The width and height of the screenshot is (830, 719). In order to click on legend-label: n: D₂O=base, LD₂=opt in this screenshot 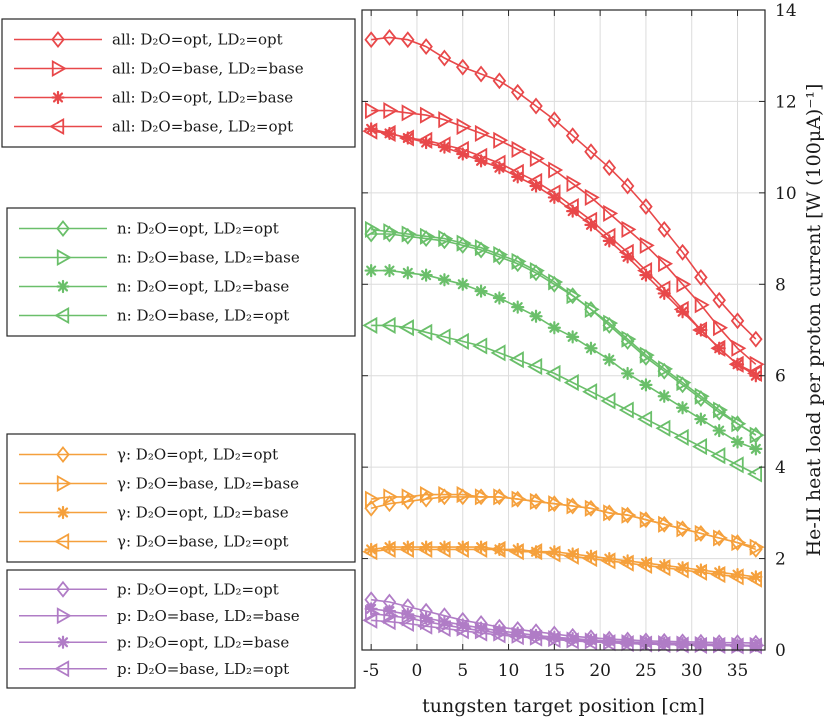, I will do `click(203, 316)`.